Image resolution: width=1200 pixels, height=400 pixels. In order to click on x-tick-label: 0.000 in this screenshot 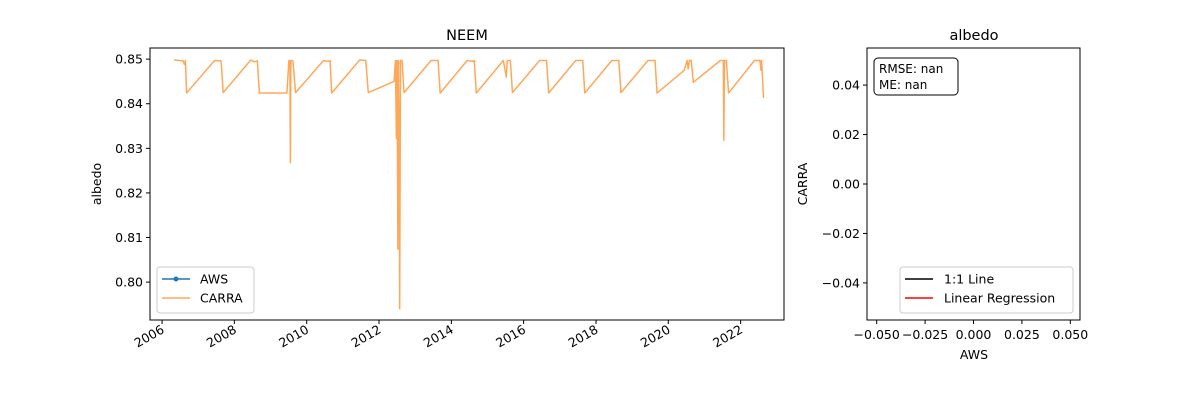, I will do `click(974, 334)`.